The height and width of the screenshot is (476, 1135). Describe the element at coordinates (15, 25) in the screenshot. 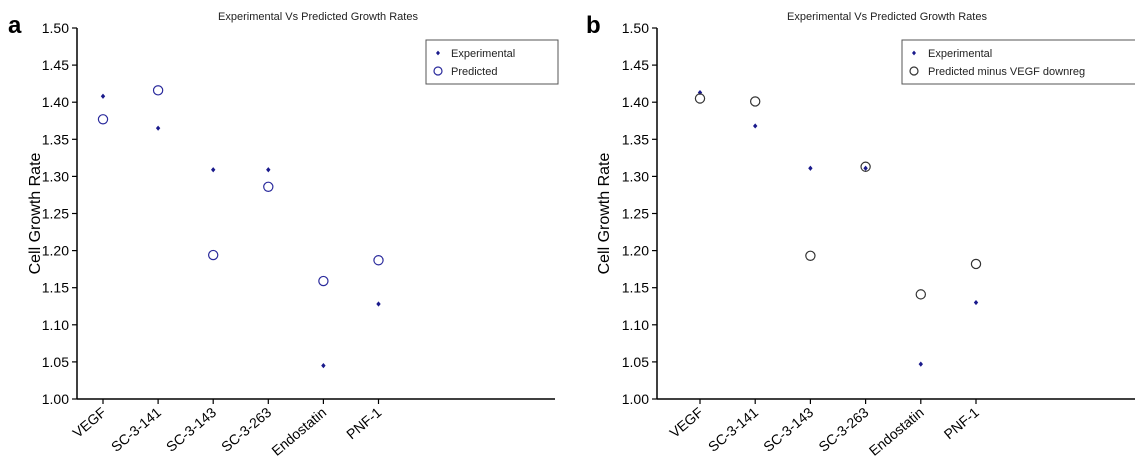

I see `panel-label: a` at that location.